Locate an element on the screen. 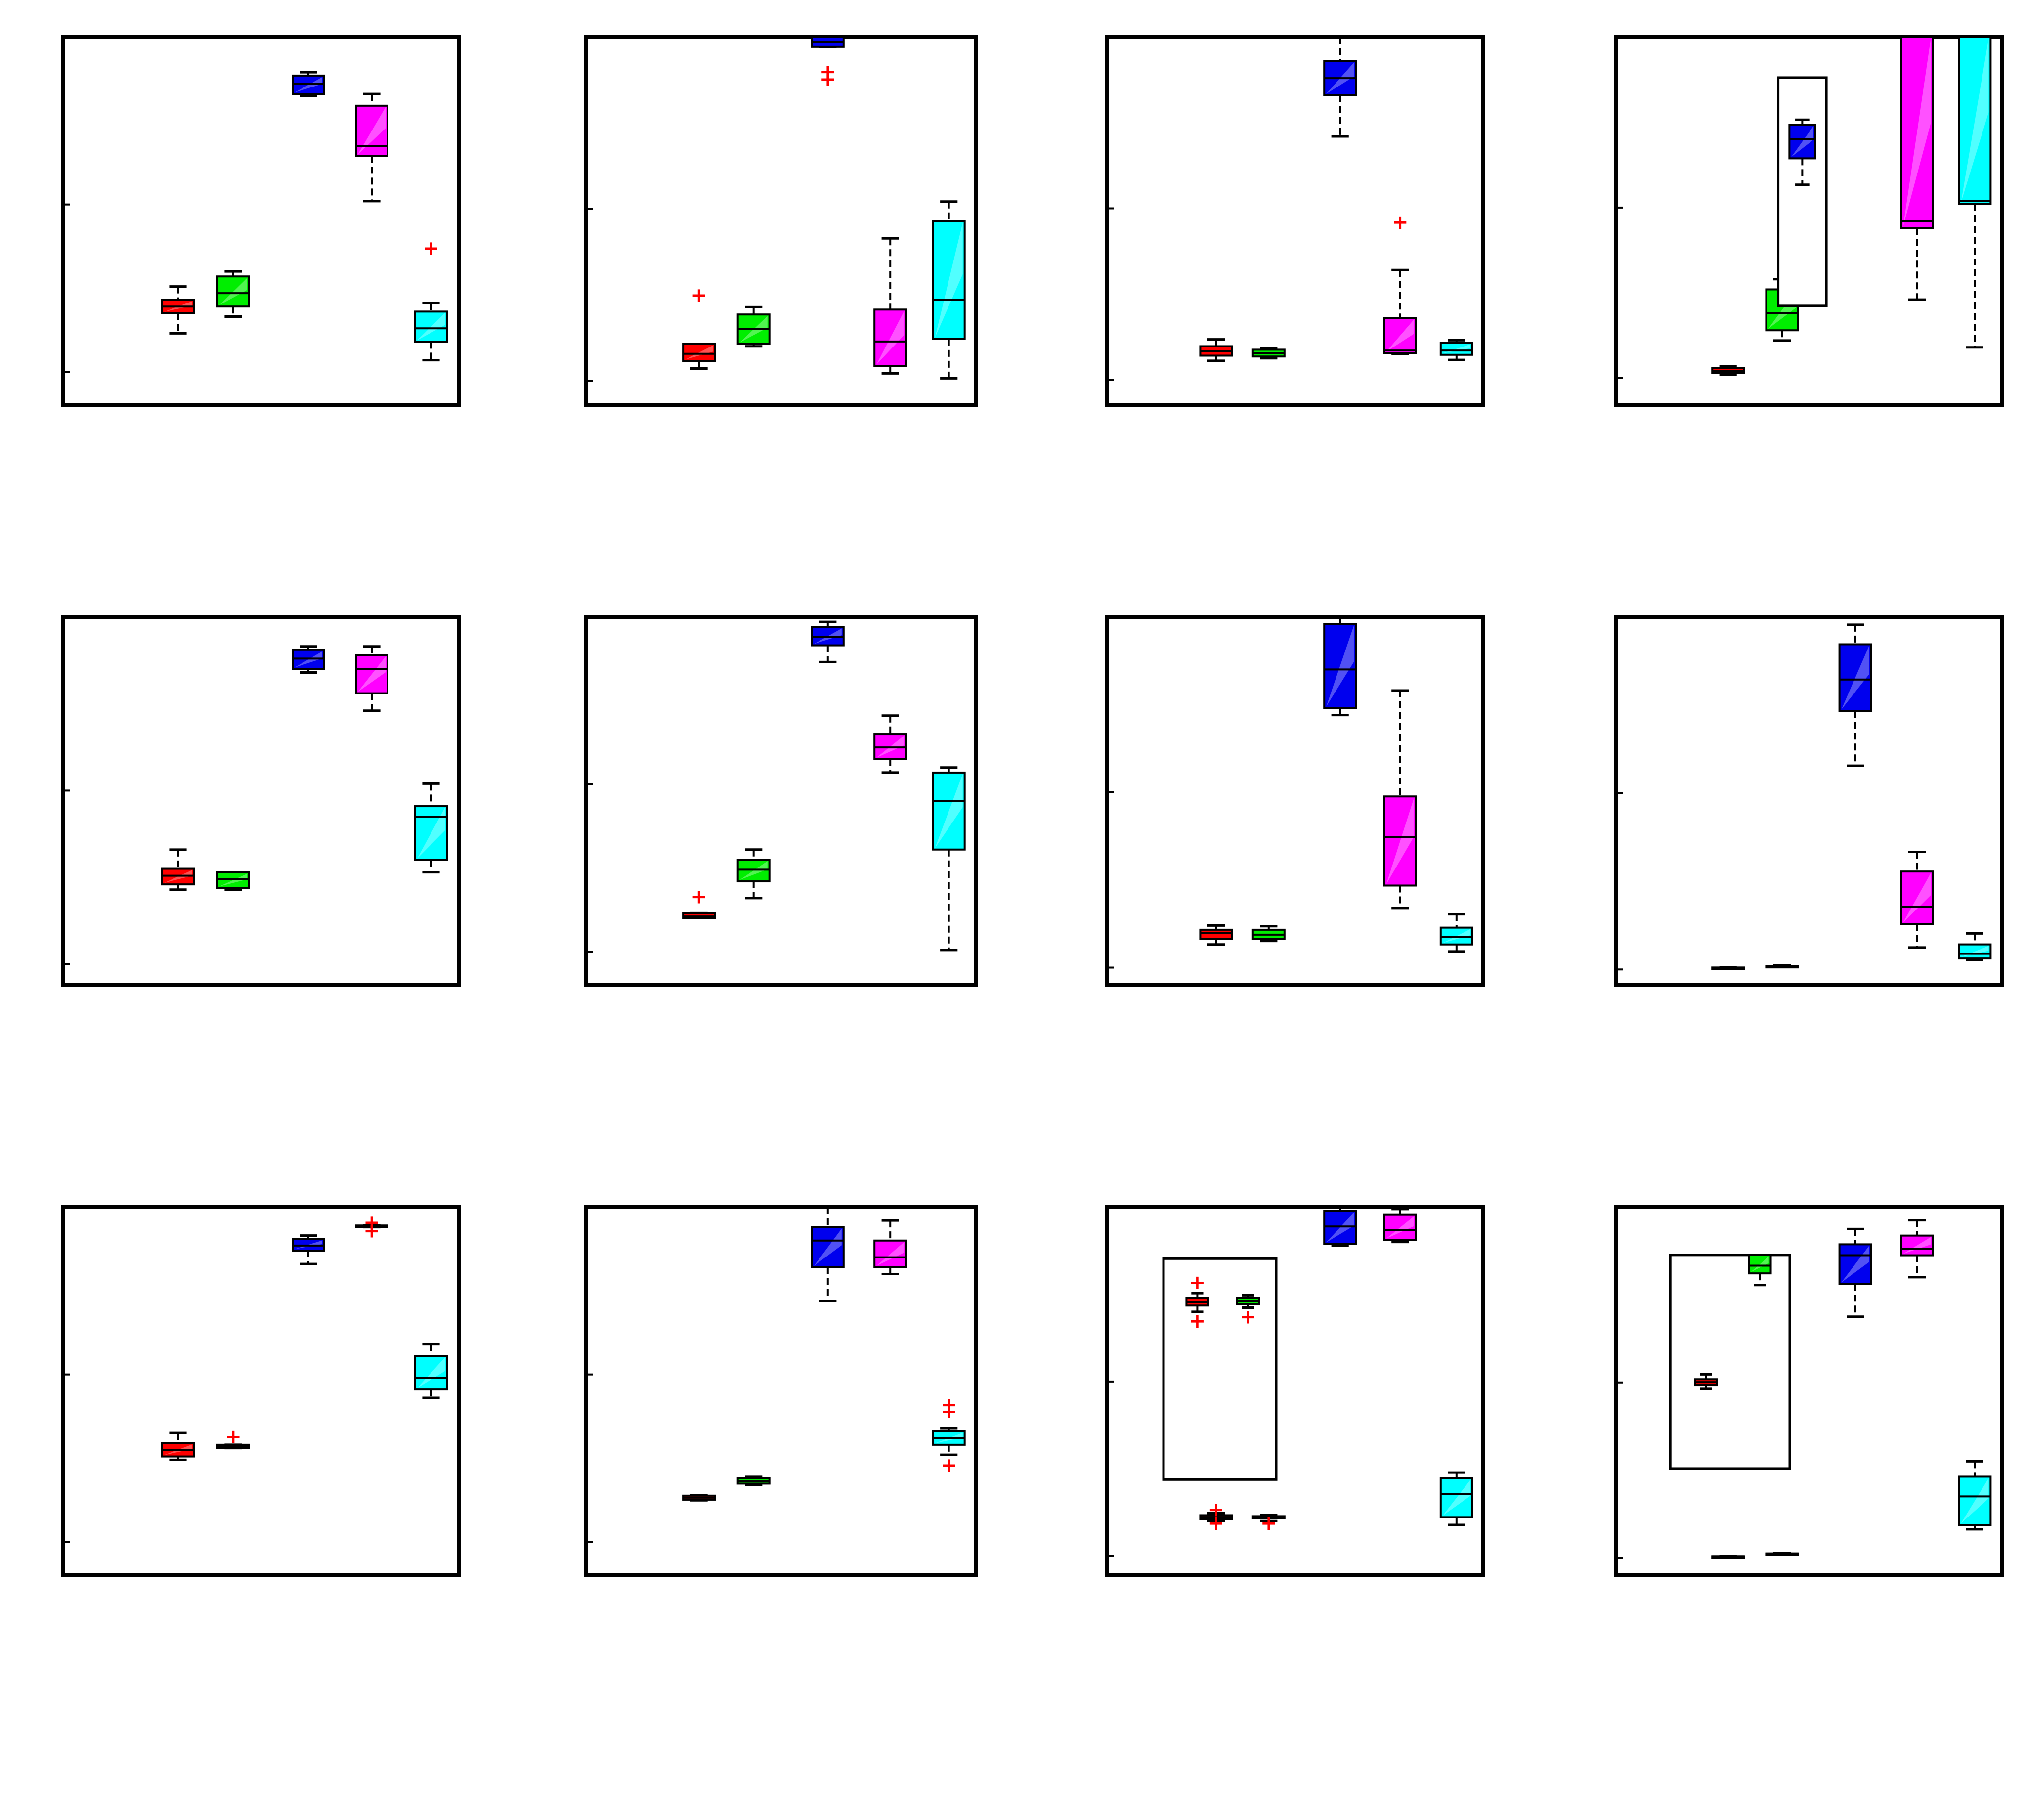 Image resolution: width=2025 pixels, height=1820 pixels. inset-box-csa is located at coordinates (1760, 1270).